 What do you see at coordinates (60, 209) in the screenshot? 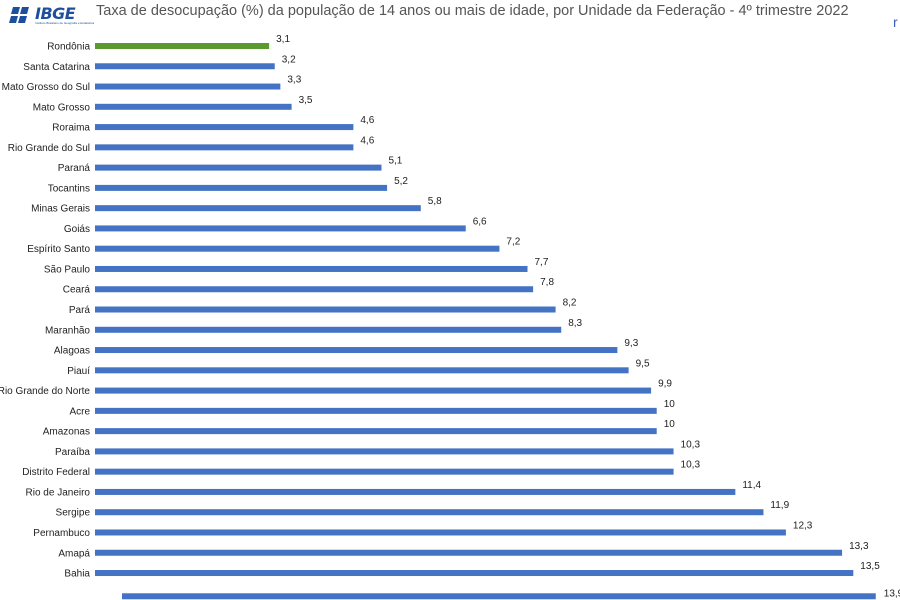
I see `category-label: Minas Gerais` at bounding box center [60, 209].